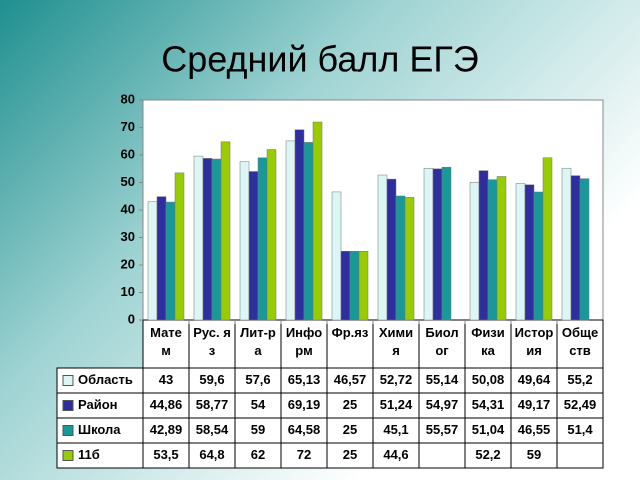  I want to click on y-tick-label: 30, so click(128, 236).